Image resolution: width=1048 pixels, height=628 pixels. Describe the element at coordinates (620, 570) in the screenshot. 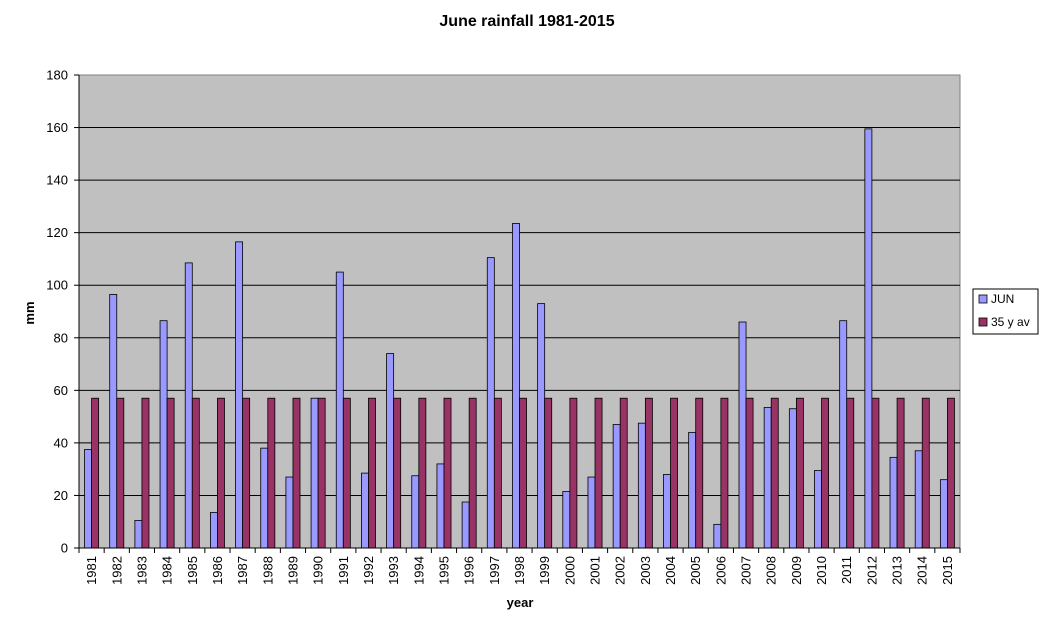

I see `x-tick-label: 2002` at that location.